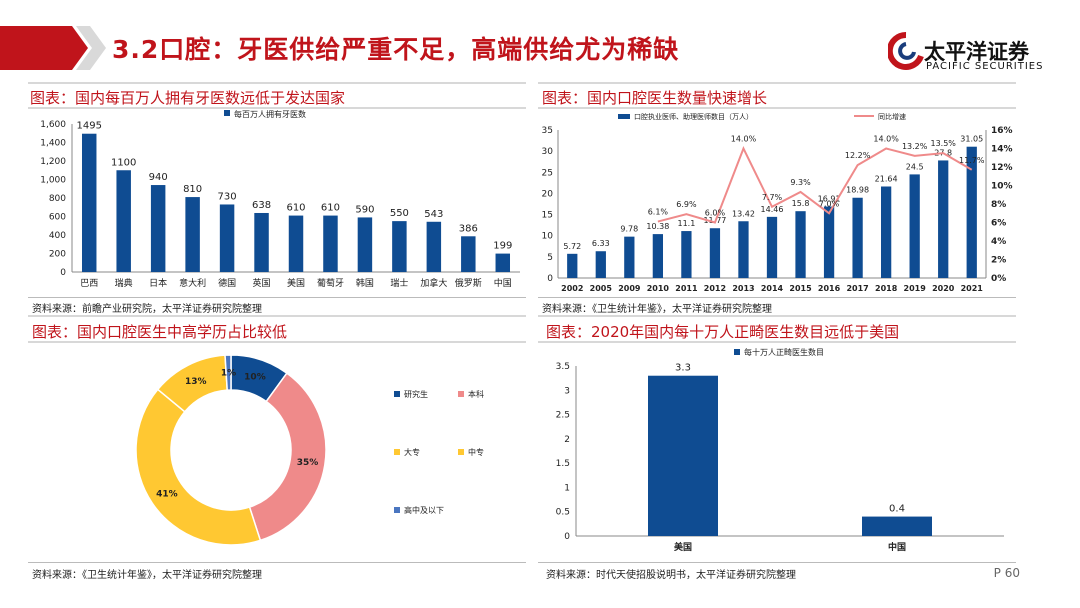 The height and width of the screenshot is (608, 1080). Describe the element at coordinates (547, 131) in the screenshot. I see `y-tick-label: 35` at that location.